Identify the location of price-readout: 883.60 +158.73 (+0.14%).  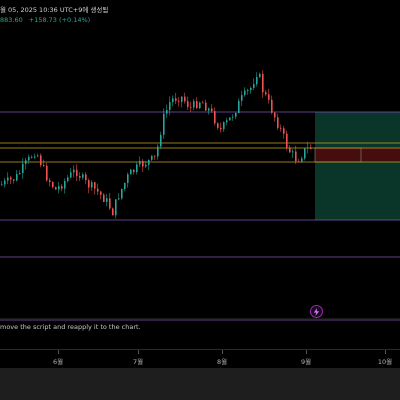
(45, 20).